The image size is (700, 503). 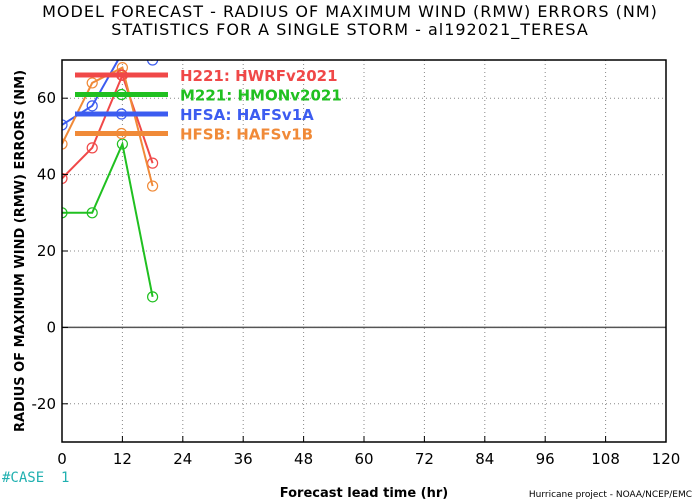 I want to click on x-tick-label: 24, so click(x=182, y=459).